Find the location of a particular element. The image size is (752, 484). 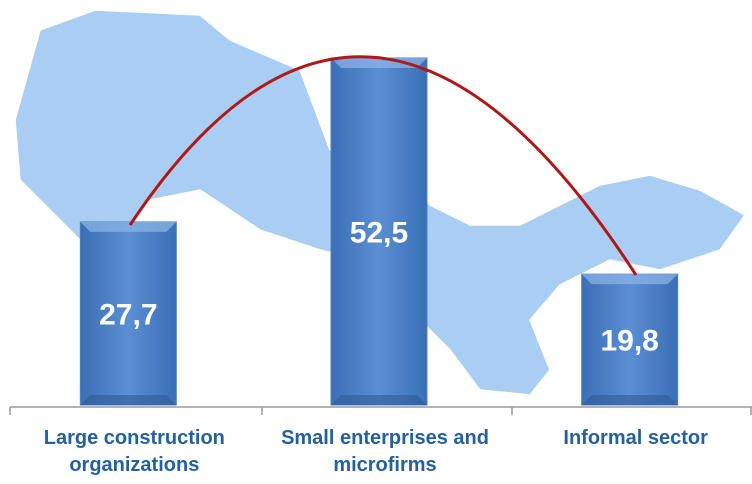

x-tick-label: Large construction organizations is located at coordinates (134, 451).